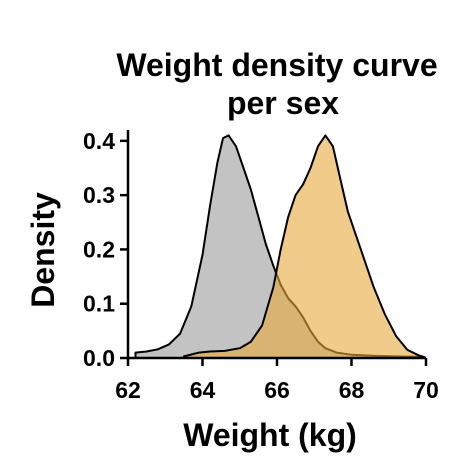 The image size is (474, 474). I want to click on x-axis-title: Weight (kg), so click(270, 435).